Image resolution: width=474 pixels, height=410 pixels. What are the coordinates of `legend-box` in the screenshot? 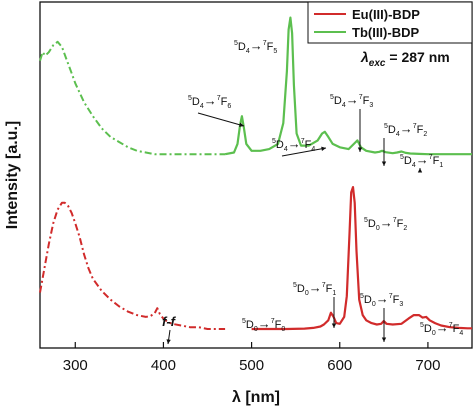 It's located at (390, 22).